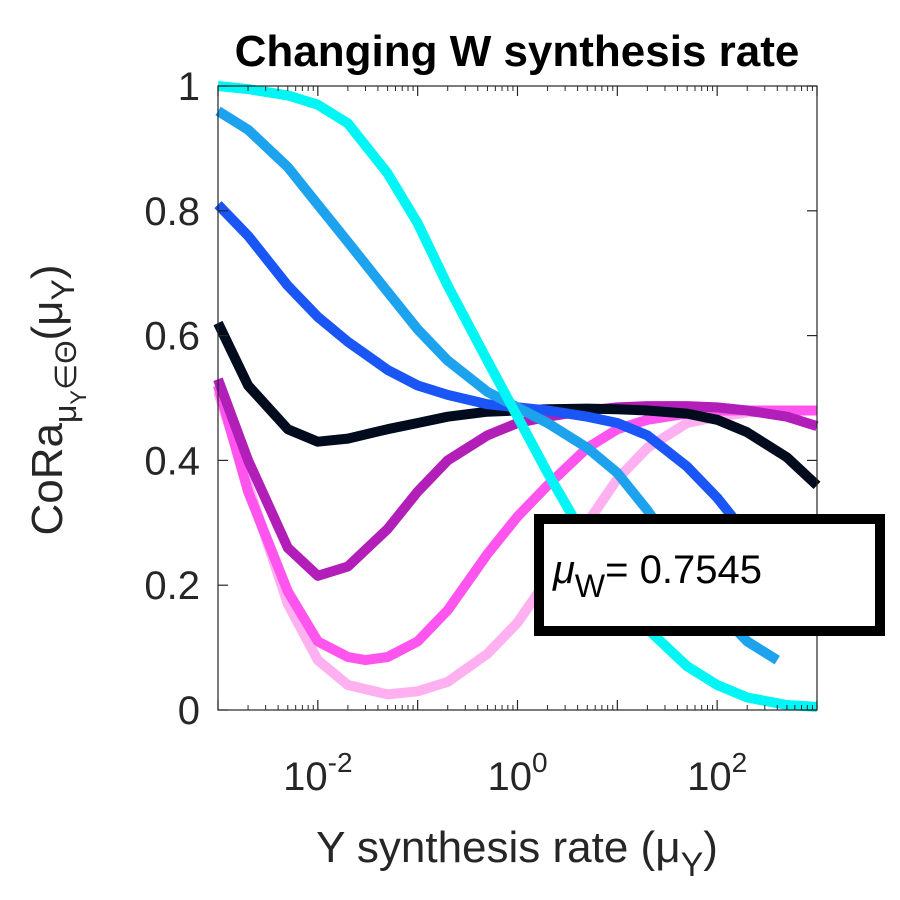 The height and width of the screenshot is (900, 900). I want to click on x-axis-label-text: Y synthesis rate (μ, so click(498, 847).